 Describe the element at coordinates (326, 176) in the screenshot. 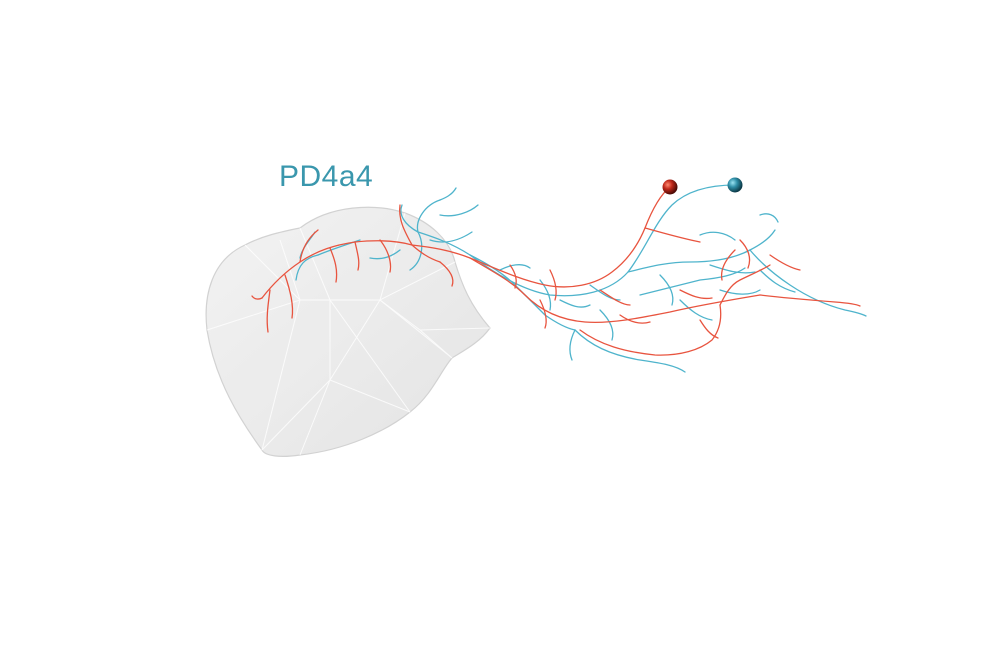

I see `neuron-name-label: PD4a4` at that location.